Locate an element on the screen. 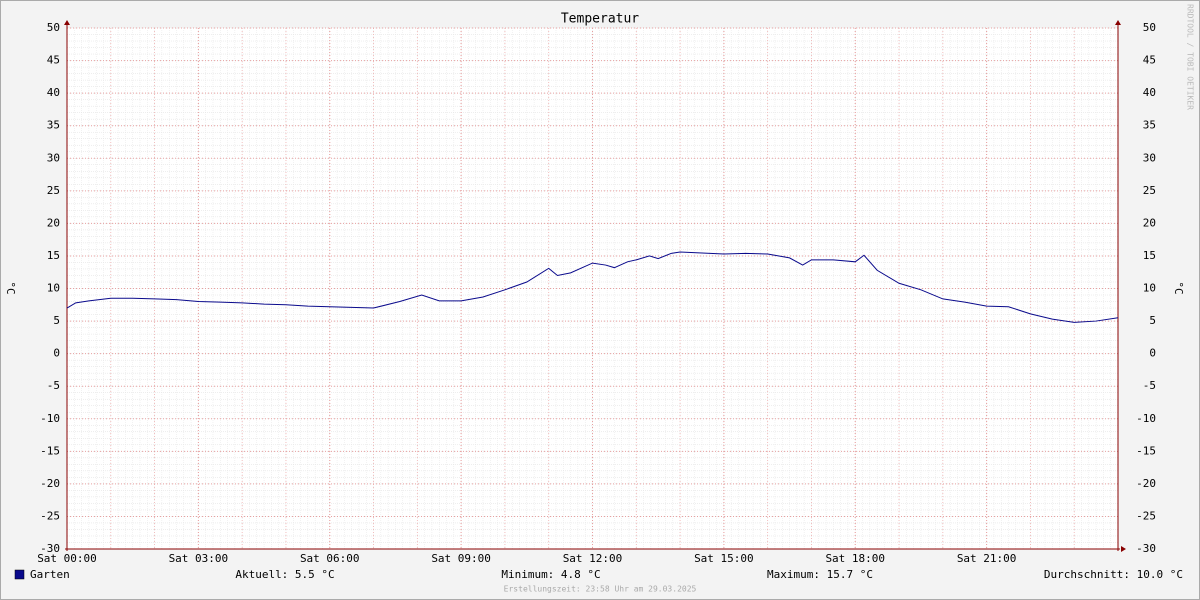 Image resolution: width=1200 pixels, height=600 pixels. stat-avg: Durchschnitt: 10.0 °C is located at coordinates (1113, 574).